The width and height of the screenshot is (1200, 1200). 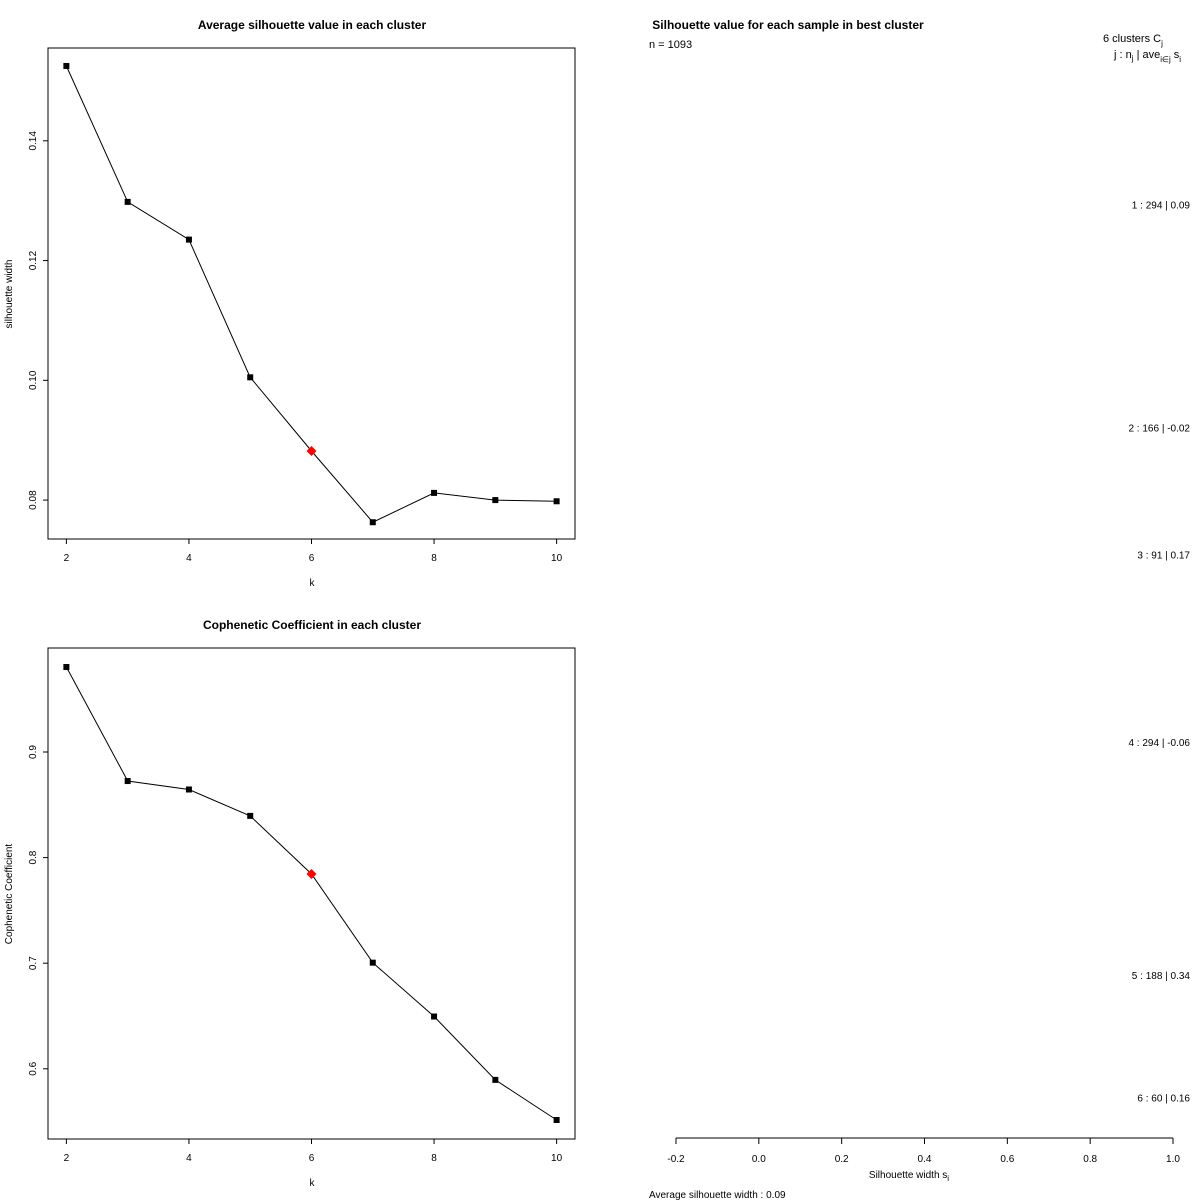 What do you see at coordinates (33, 500) in the screenshot?
I see `y-tick-label: 0.08` at bounding box center [33, 500].